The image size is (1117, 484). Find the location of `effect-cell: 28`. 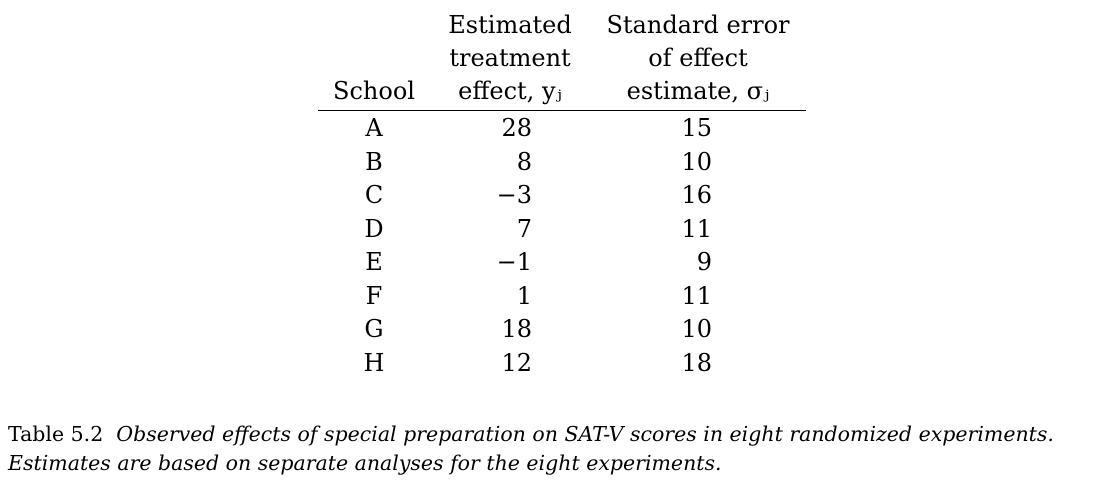

effect-cell: 28 is located at coordinates (516, 128).